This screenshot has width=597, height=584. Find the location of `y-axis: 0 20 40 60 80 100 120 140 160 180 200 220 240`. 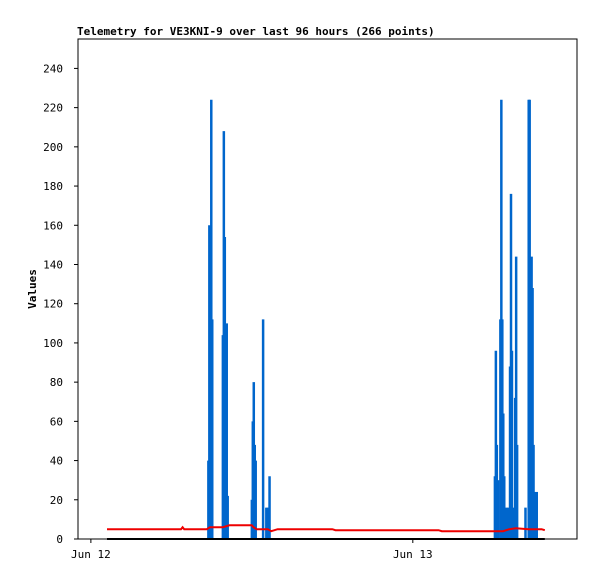

y-axis: 0 20 40 60 80 100 120 140 160 180 200 220 240 is located at coordinates (60, 304).